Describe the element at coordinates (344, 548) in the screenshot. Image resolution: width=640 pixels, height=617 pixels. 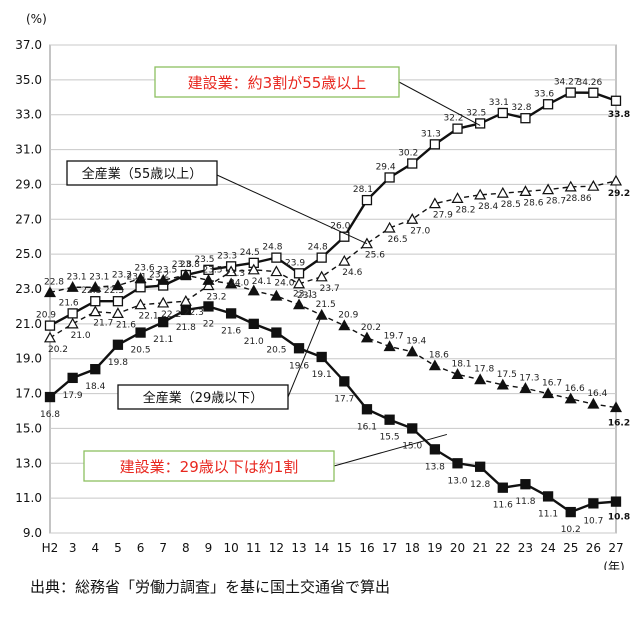
I see `x-tick-label: 15` at that location.